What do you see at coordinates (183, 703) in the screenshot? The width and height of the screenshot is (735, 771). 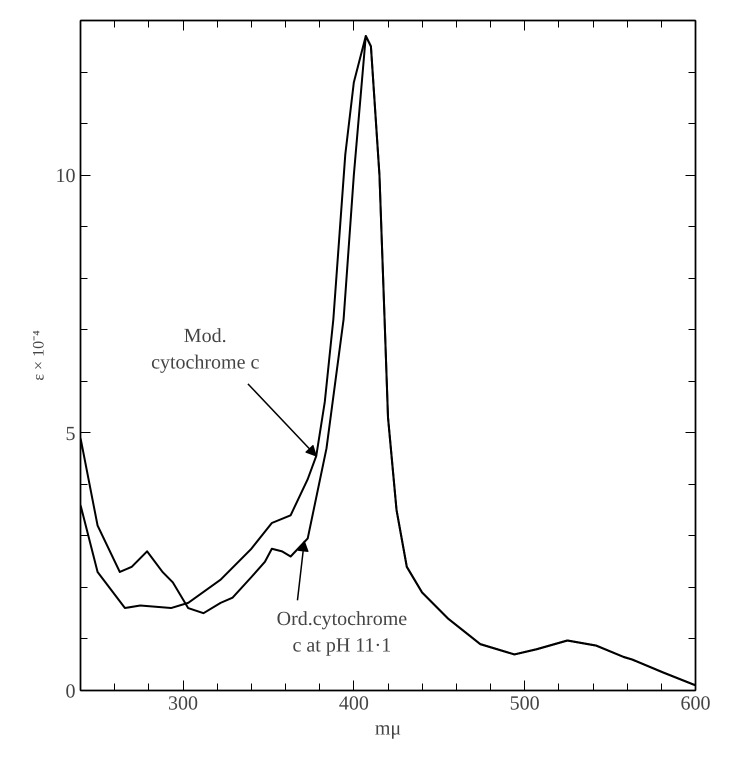 I see `x-tick-label: 300` at bounding box center [183, 703].